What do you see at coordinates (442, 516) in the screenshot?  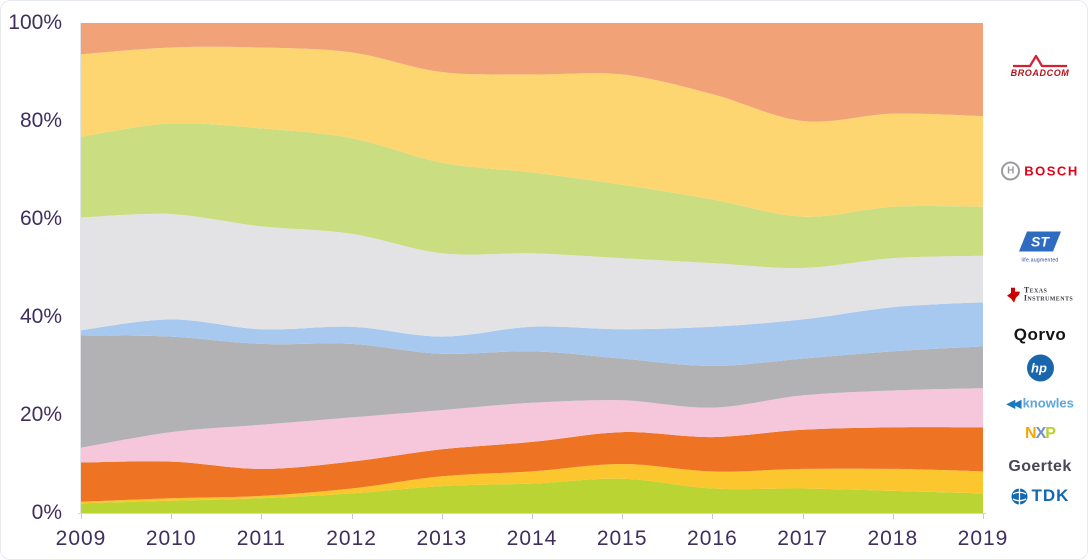 I see `x-axis-tick-2013` at bounding box center [442, 516].